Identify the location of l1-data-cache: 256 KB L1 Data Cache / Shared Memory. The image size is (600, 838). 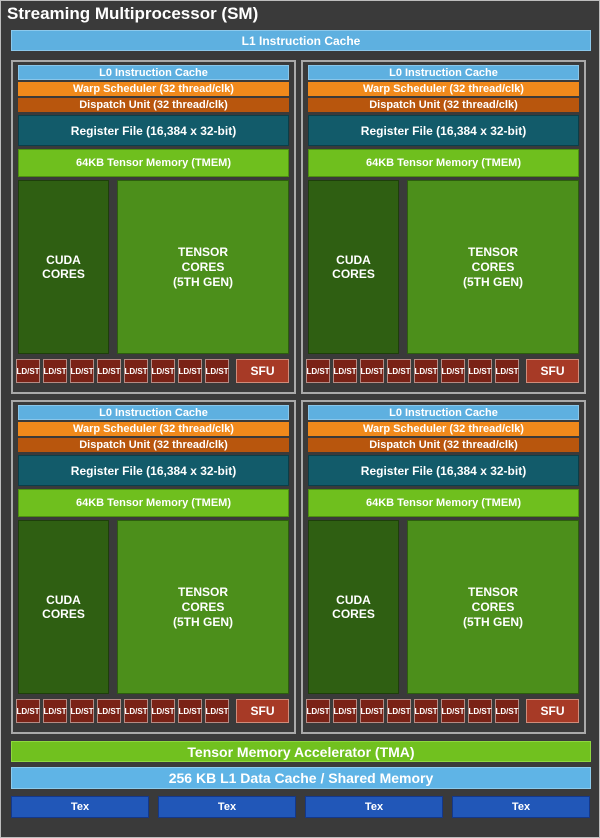
(301, 778).